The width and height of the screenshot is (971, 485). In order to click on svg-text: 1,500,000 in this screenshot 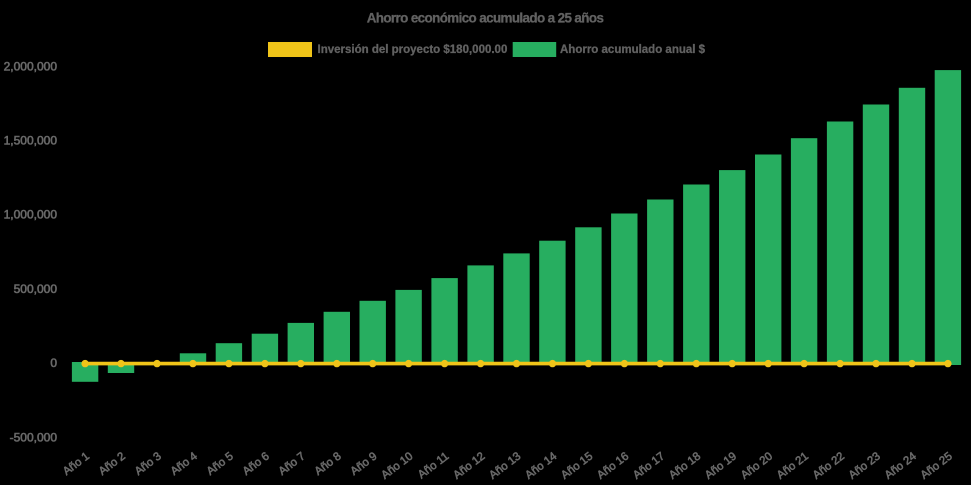, I will do `click(31, 141)`.